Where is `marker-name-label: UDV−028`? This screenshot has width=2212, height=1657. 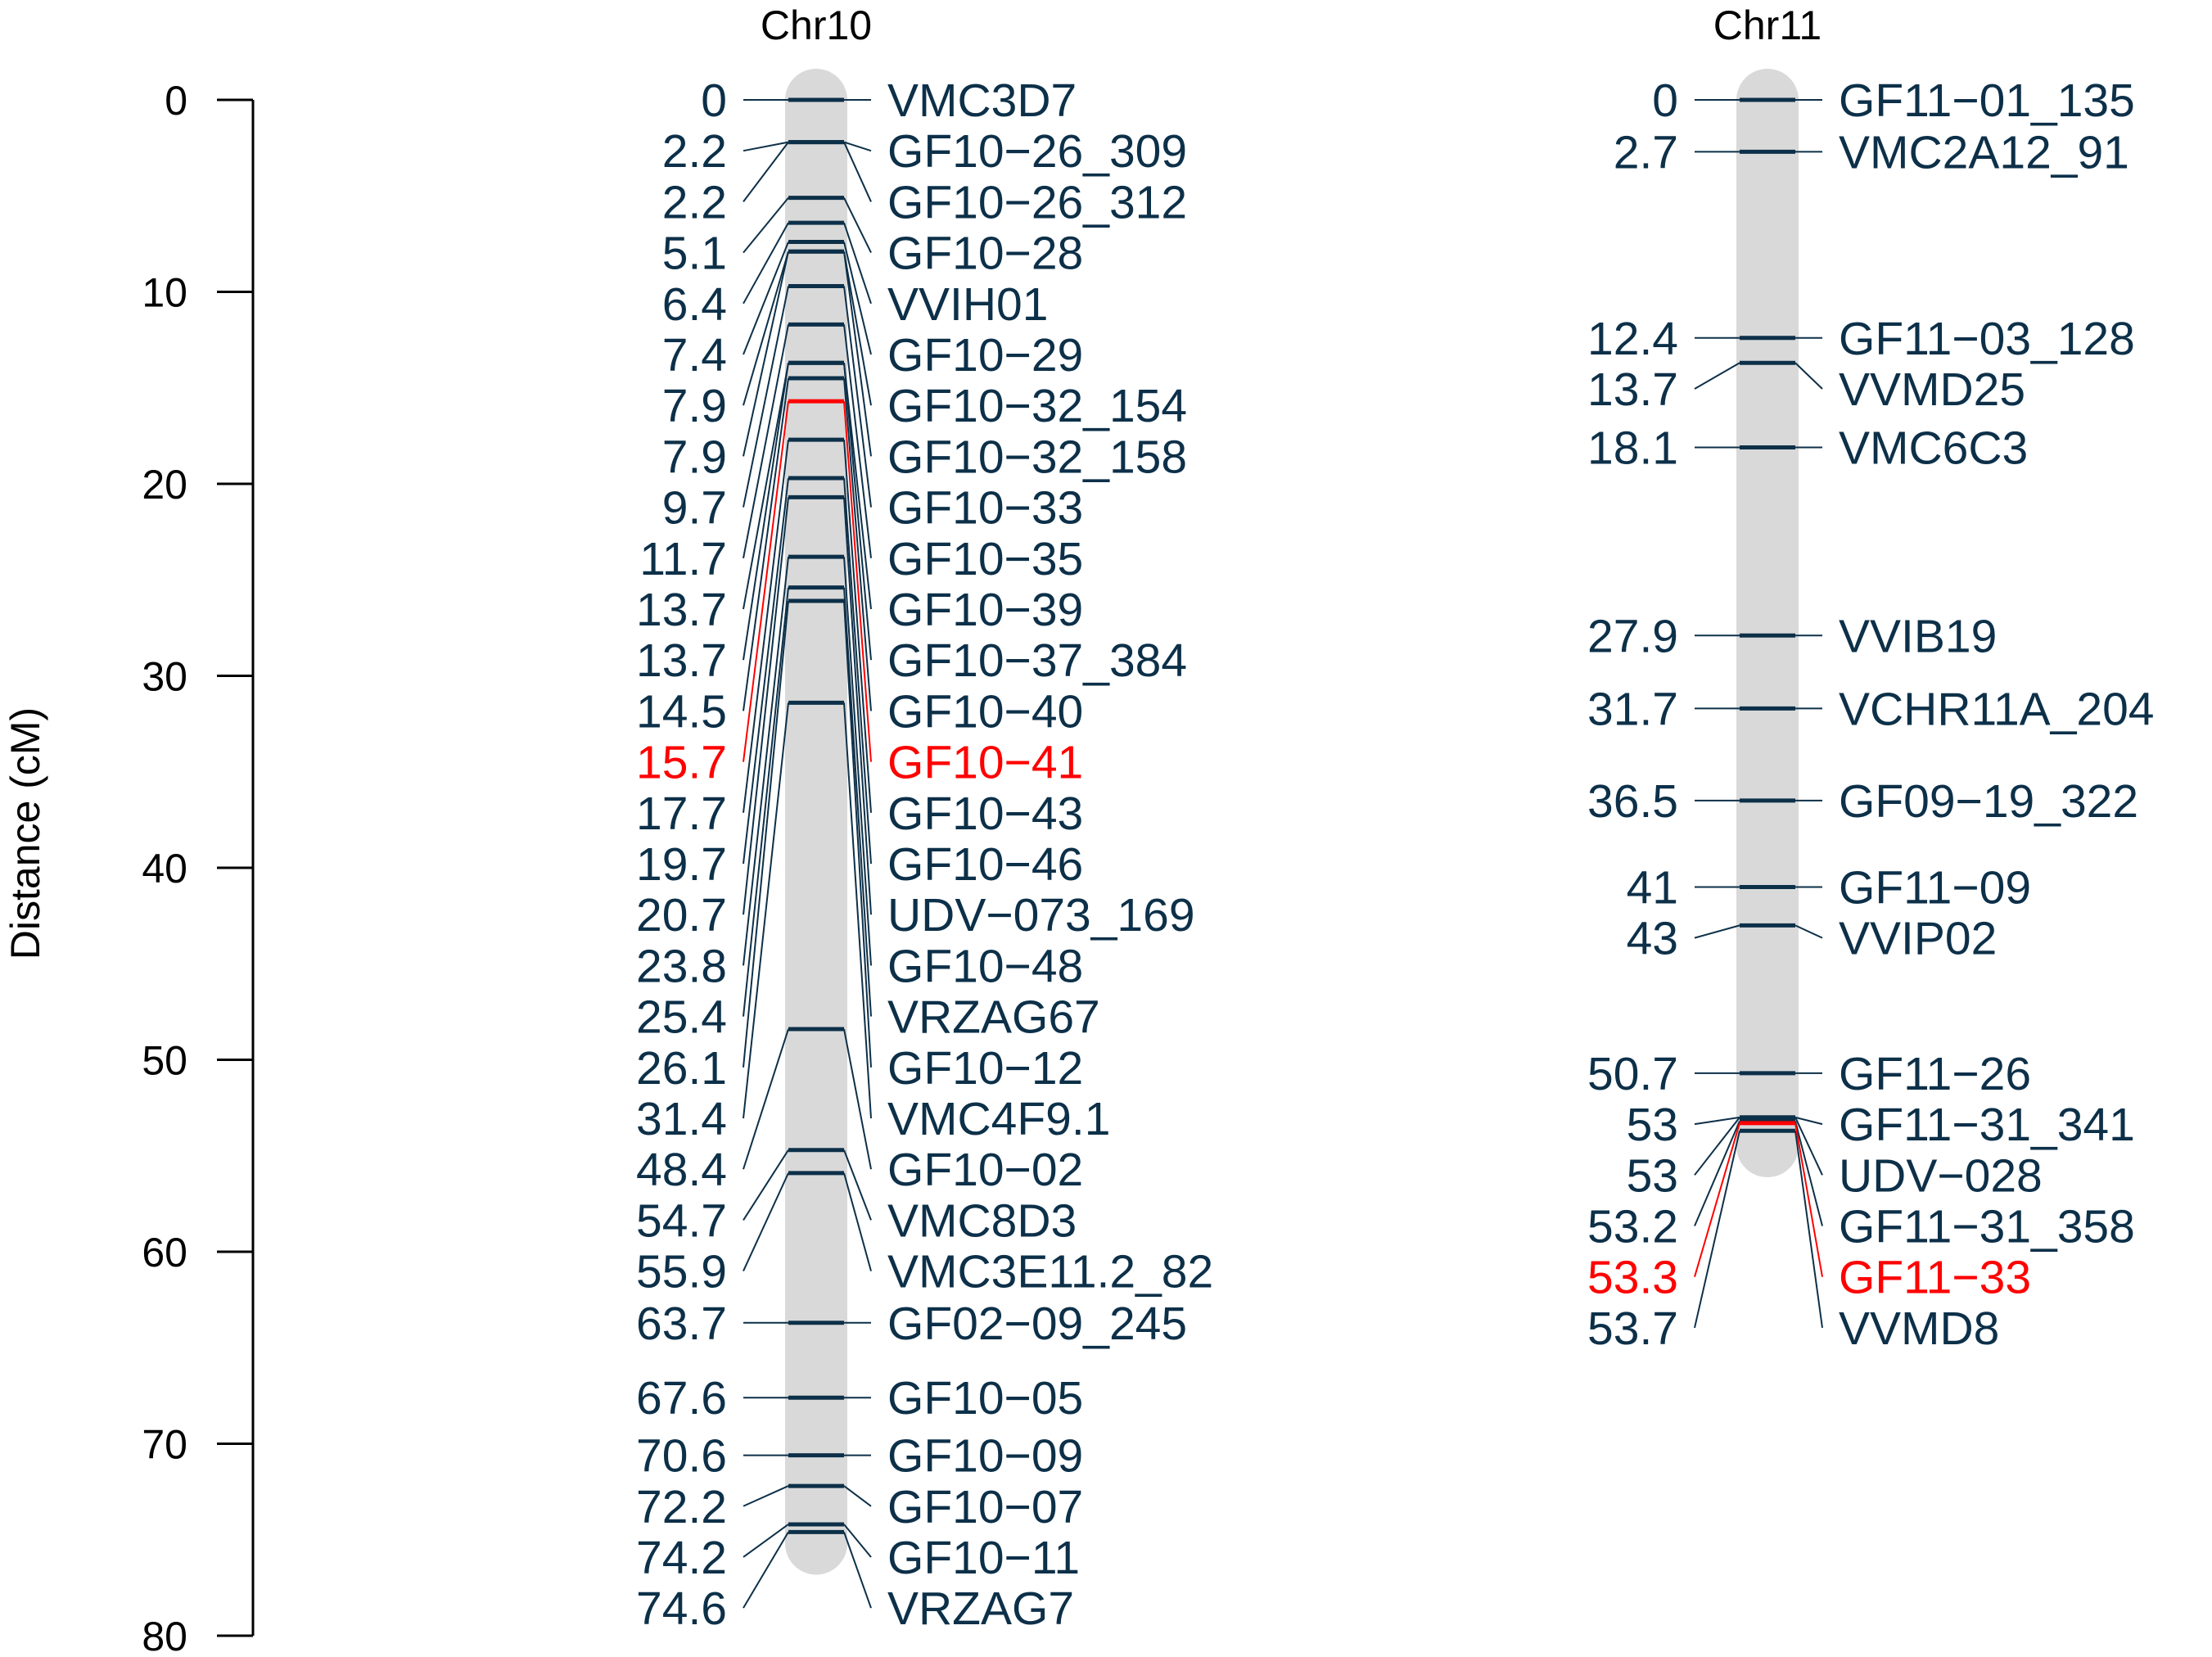
marker-name-label: UDV−028 is located at coordinates (1941, 1175).